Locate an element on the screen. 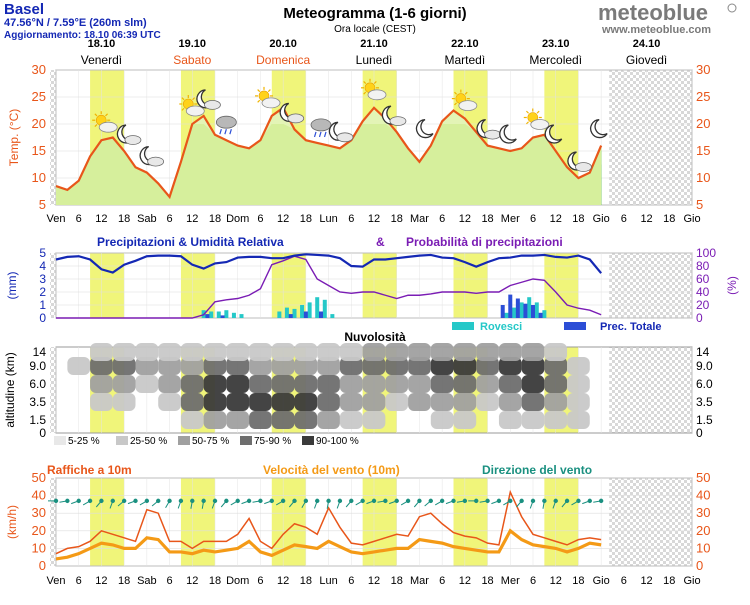 This screenshot has width=750, height=605. temp-tick-left: 20 is located at coordinates (39, 123).